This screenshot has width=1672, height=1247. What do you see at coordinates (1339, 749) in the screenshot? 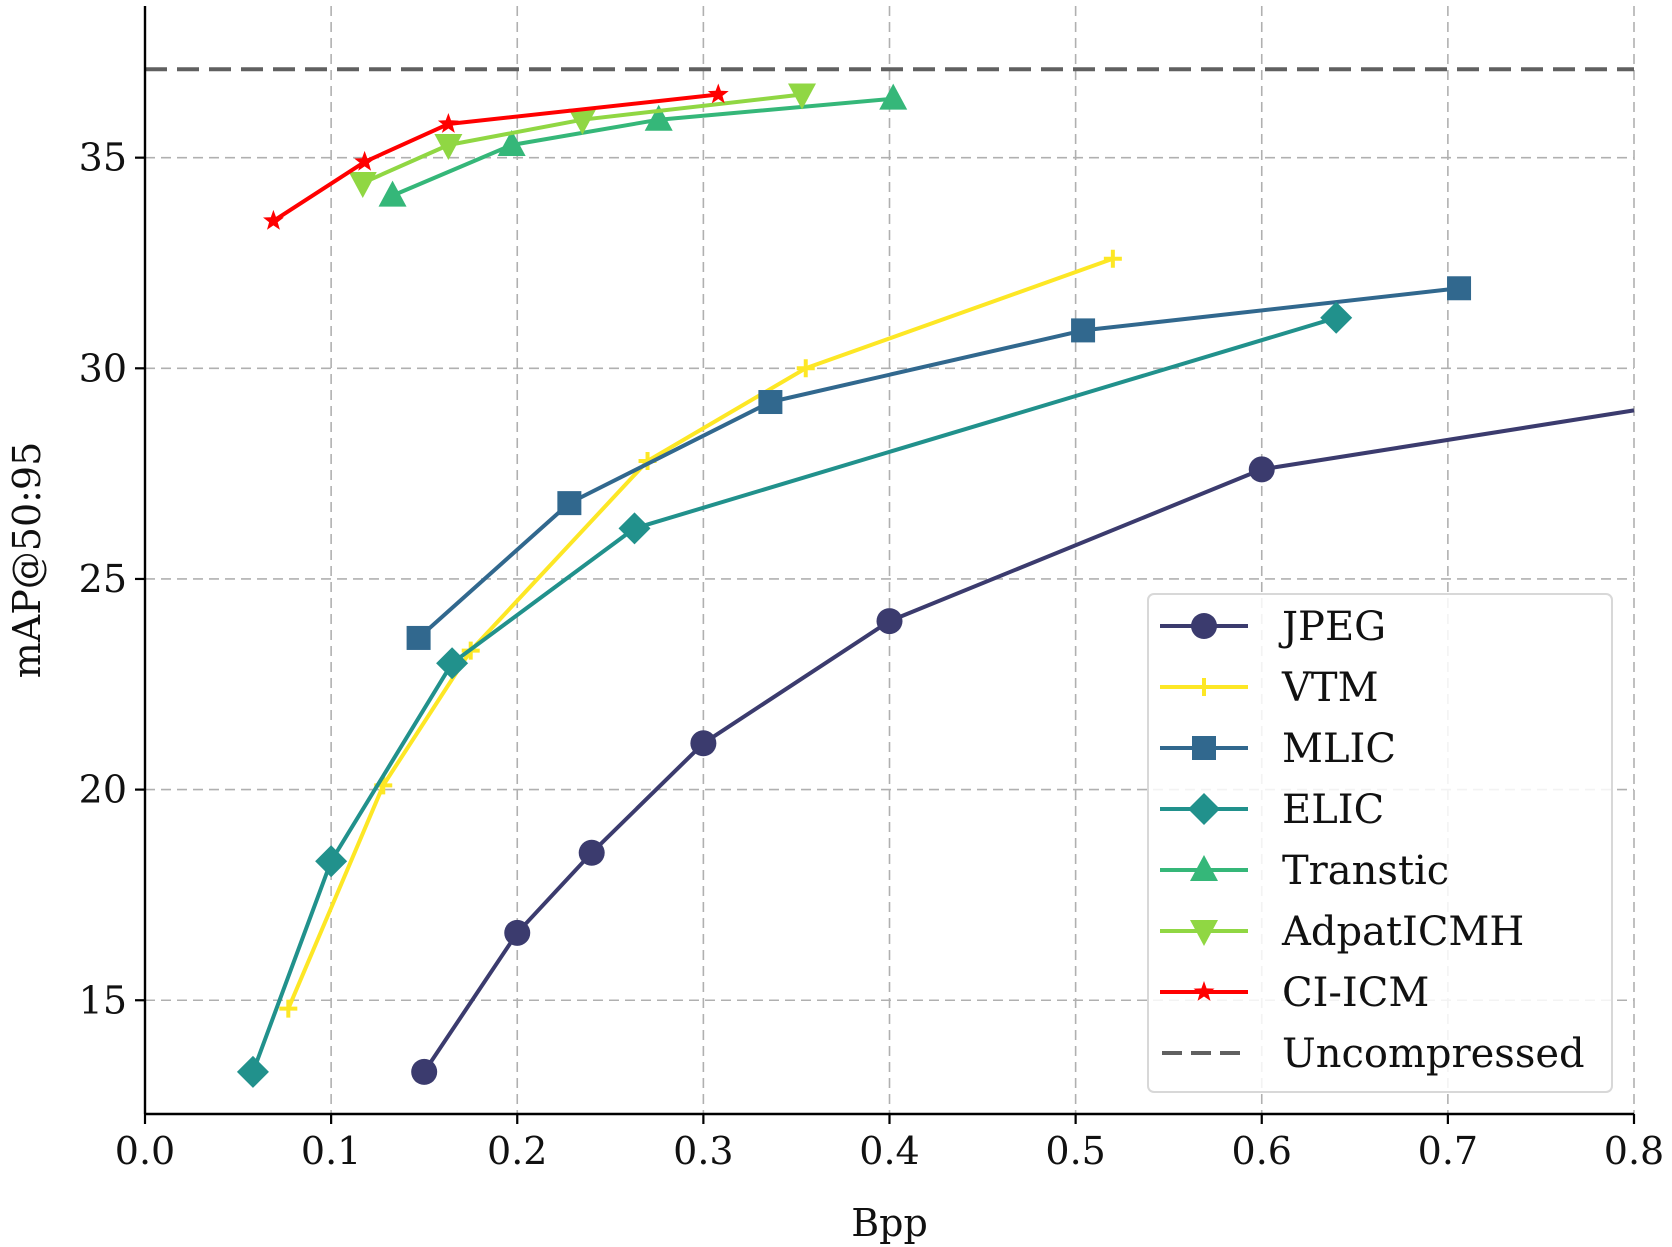
I see `legend-label: MLIC` at bounding box center [1339, 749].